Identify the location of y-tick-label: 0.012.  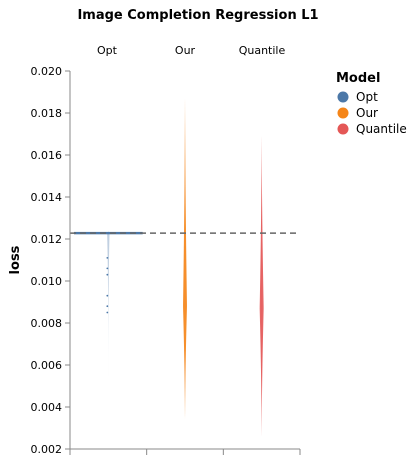
(47, 239).